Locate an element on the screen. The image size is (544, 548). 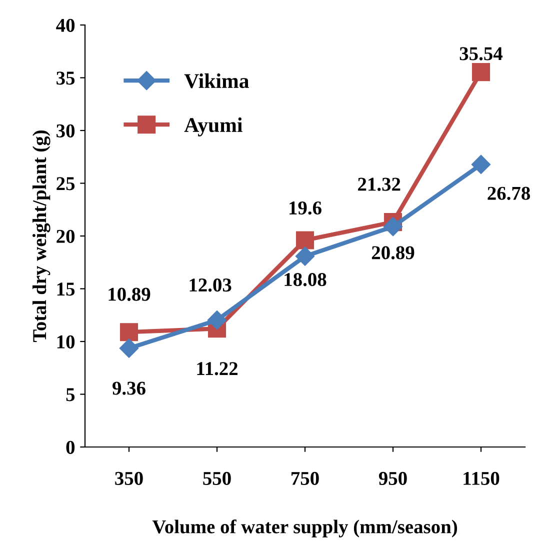
data-label: 20.89 is located at coordinates (393, 253).